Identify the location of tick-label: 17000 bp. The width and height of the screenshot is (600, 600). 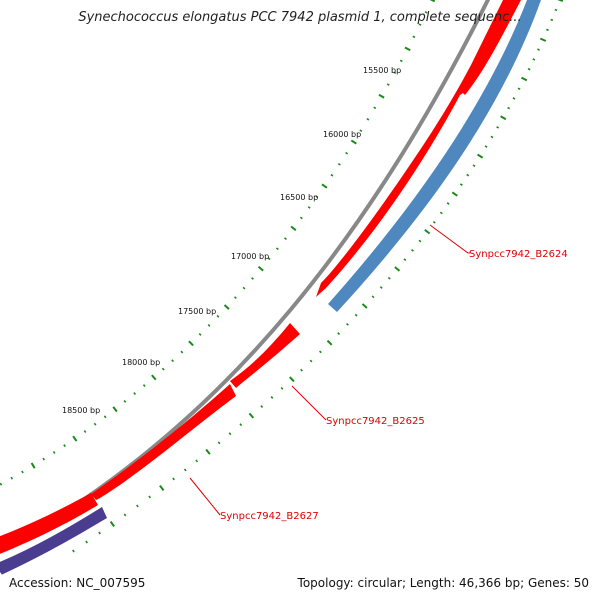
(250, 256).